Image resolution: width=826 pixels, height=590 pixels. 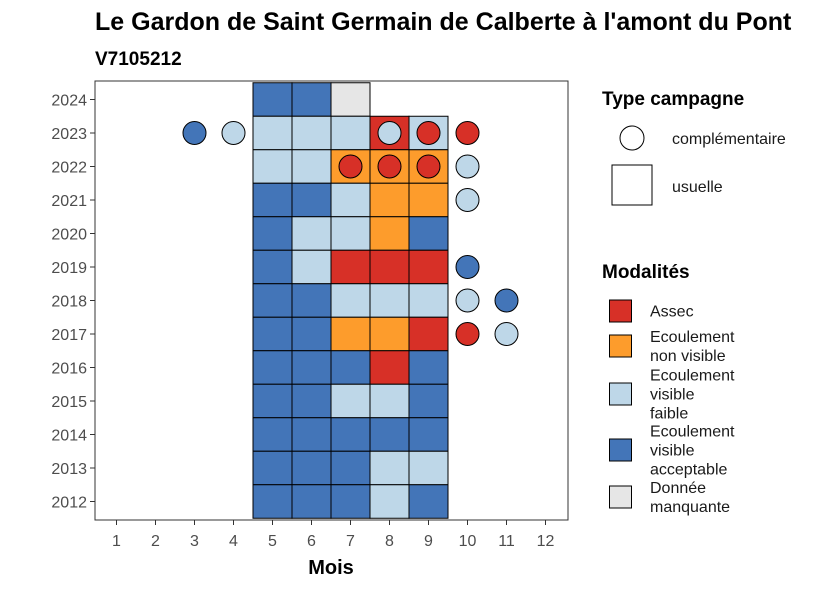 I want to click on x-tick-label: 1, so click(x=116, y=541).